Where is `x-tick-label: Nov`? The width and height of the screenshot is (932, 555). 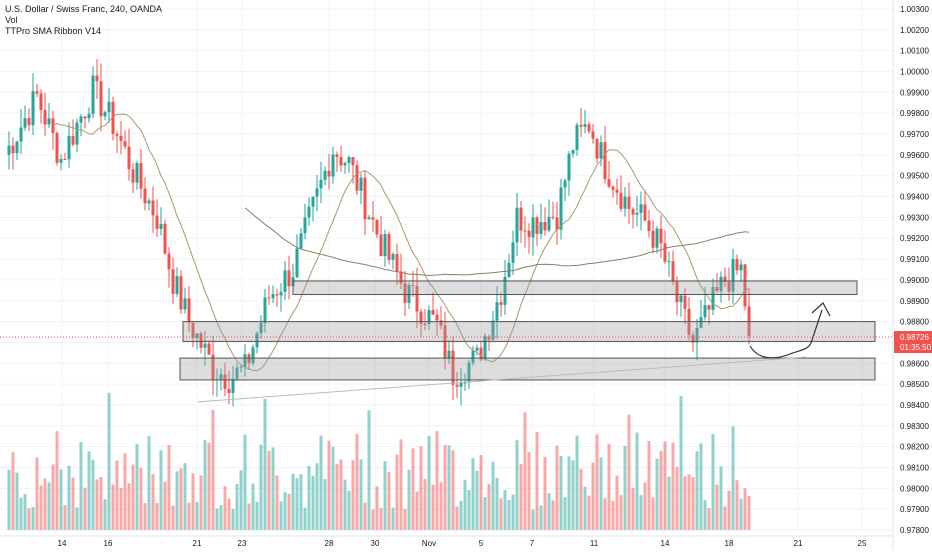
x-tick-label: Nov is located at coordinates (429, 543).